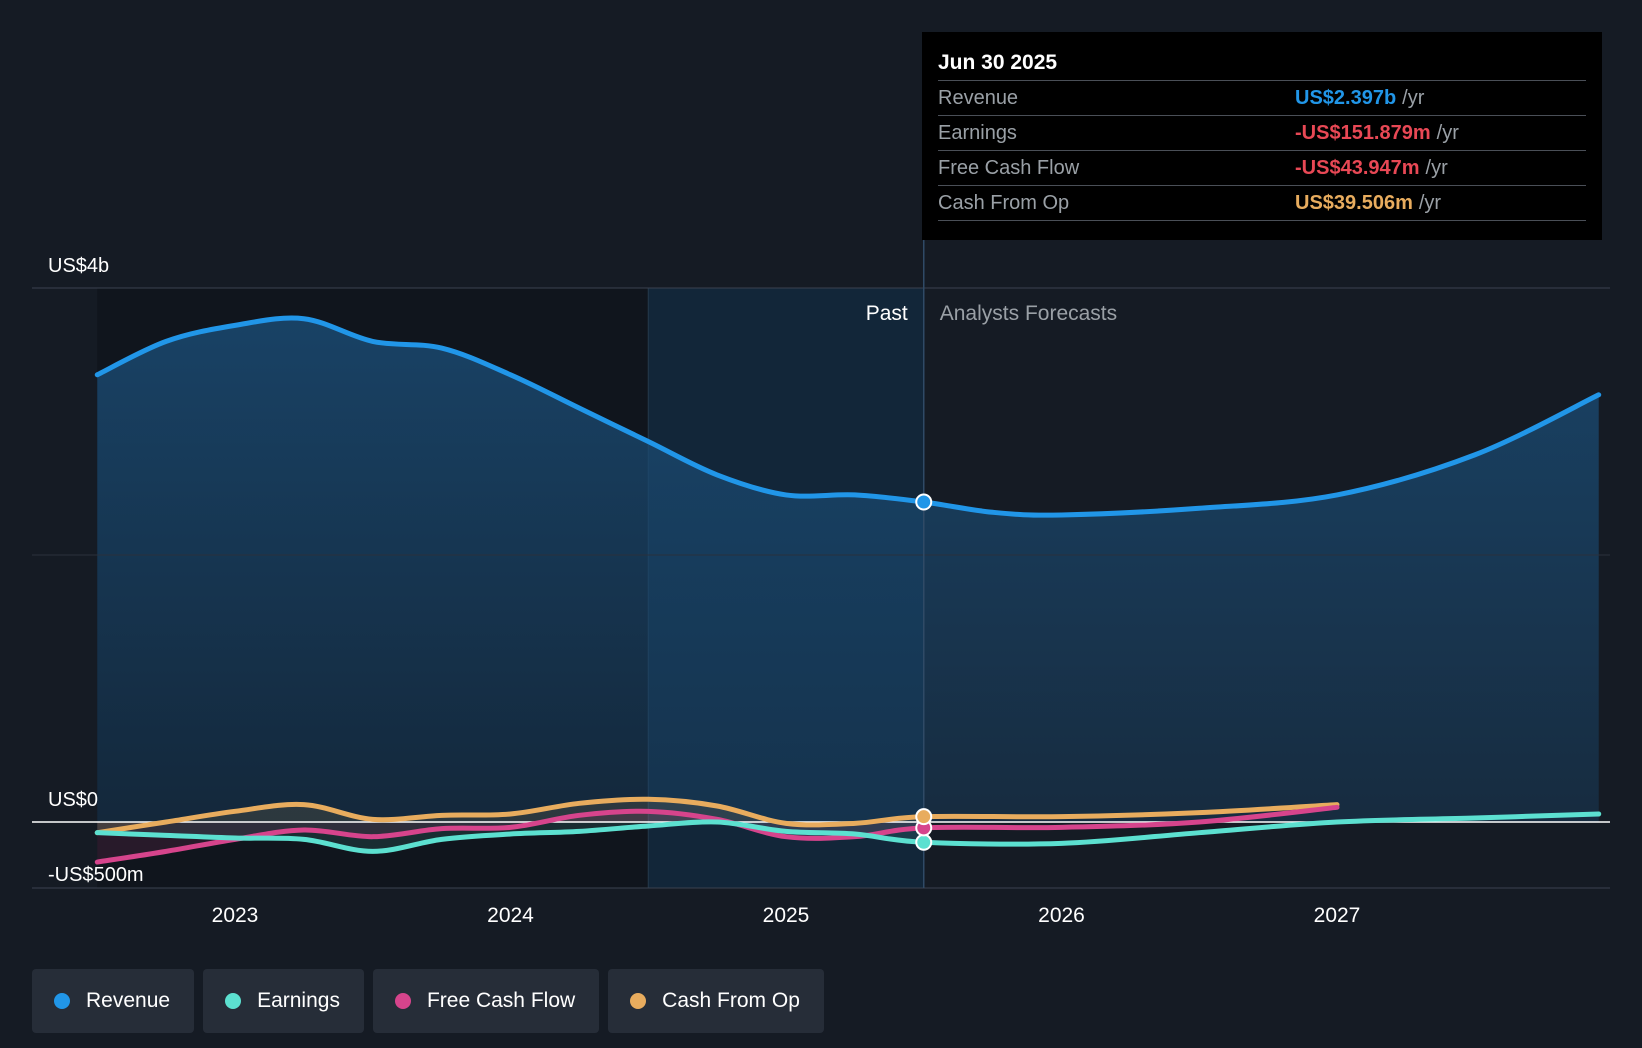 The width and height of the screenshot is (1642, 1048). I want to click on x-tick-label: 2027, so click(1337, 915).